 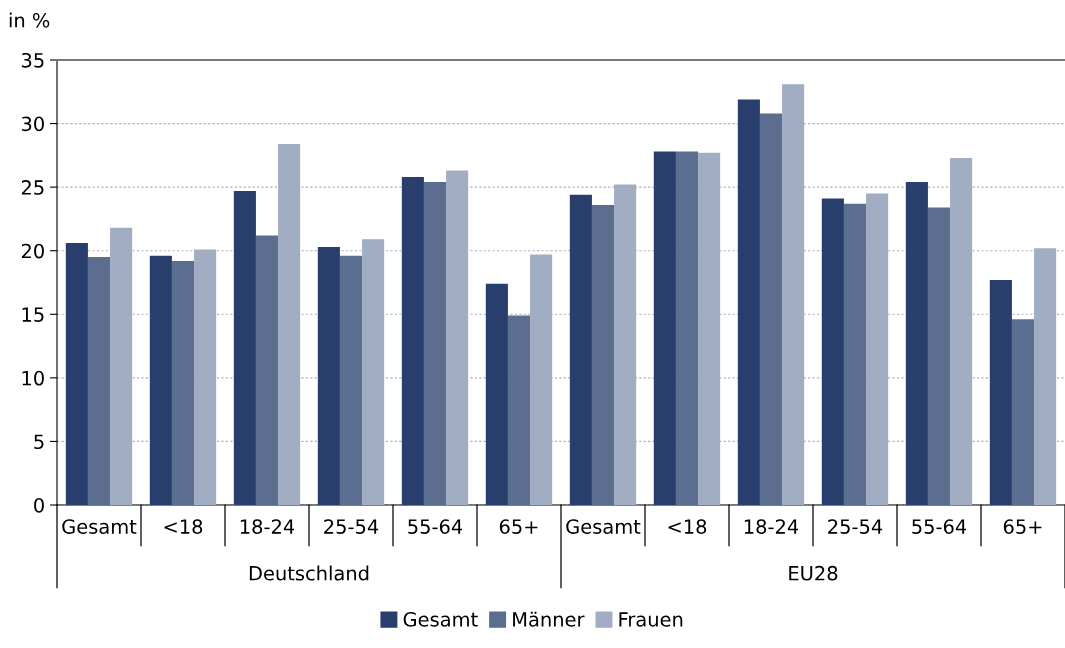 I want to click on text: EU28, so click(x=813, y=573).